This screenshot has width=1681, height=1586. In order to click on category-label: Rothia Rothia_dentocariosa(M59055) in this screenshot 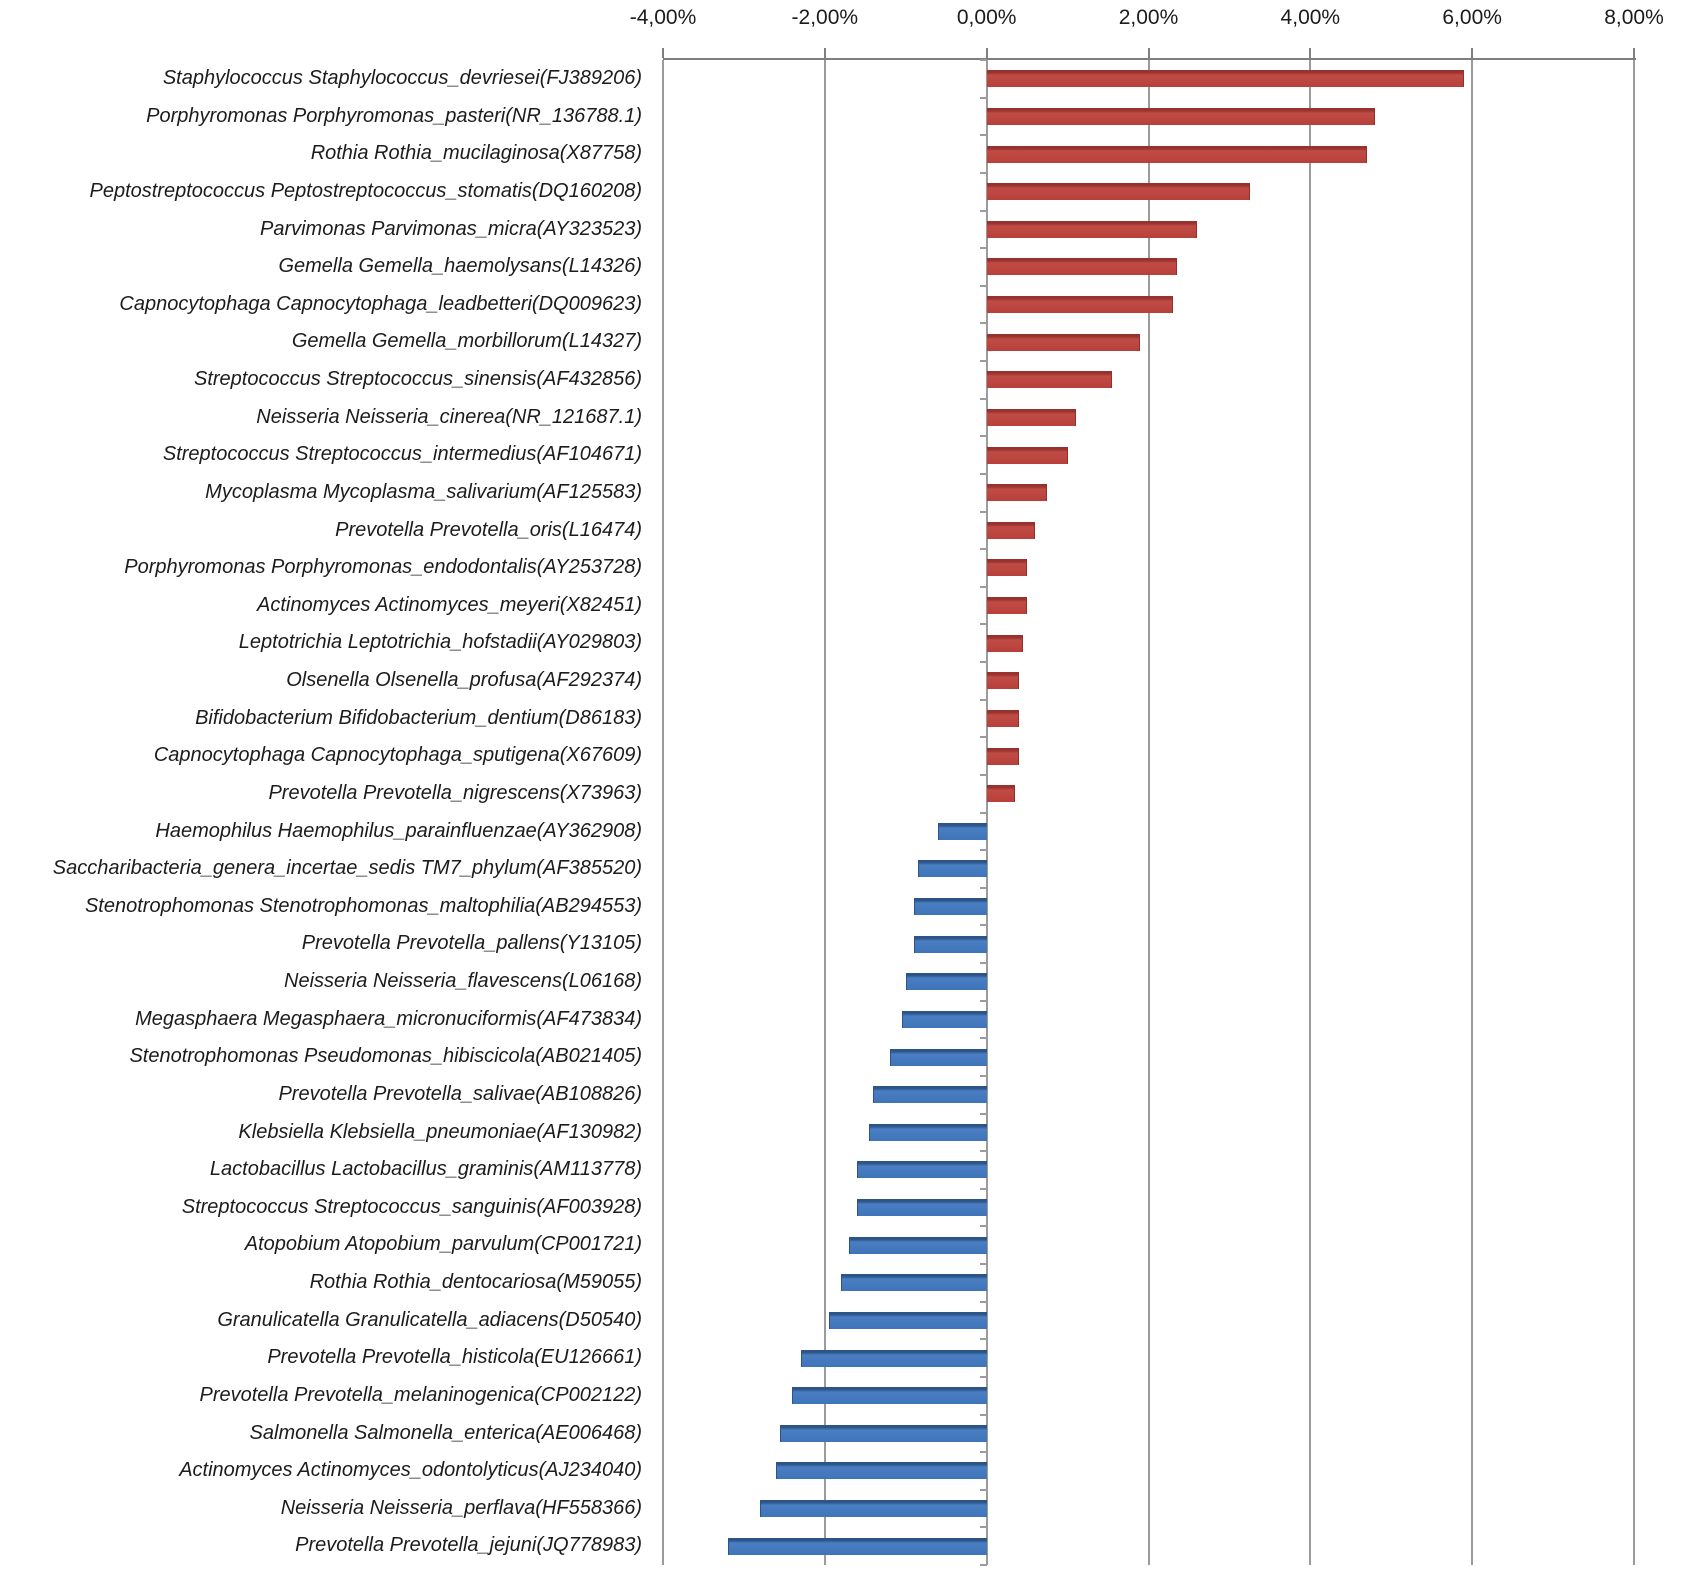, I will do `click(475, 1282)`.